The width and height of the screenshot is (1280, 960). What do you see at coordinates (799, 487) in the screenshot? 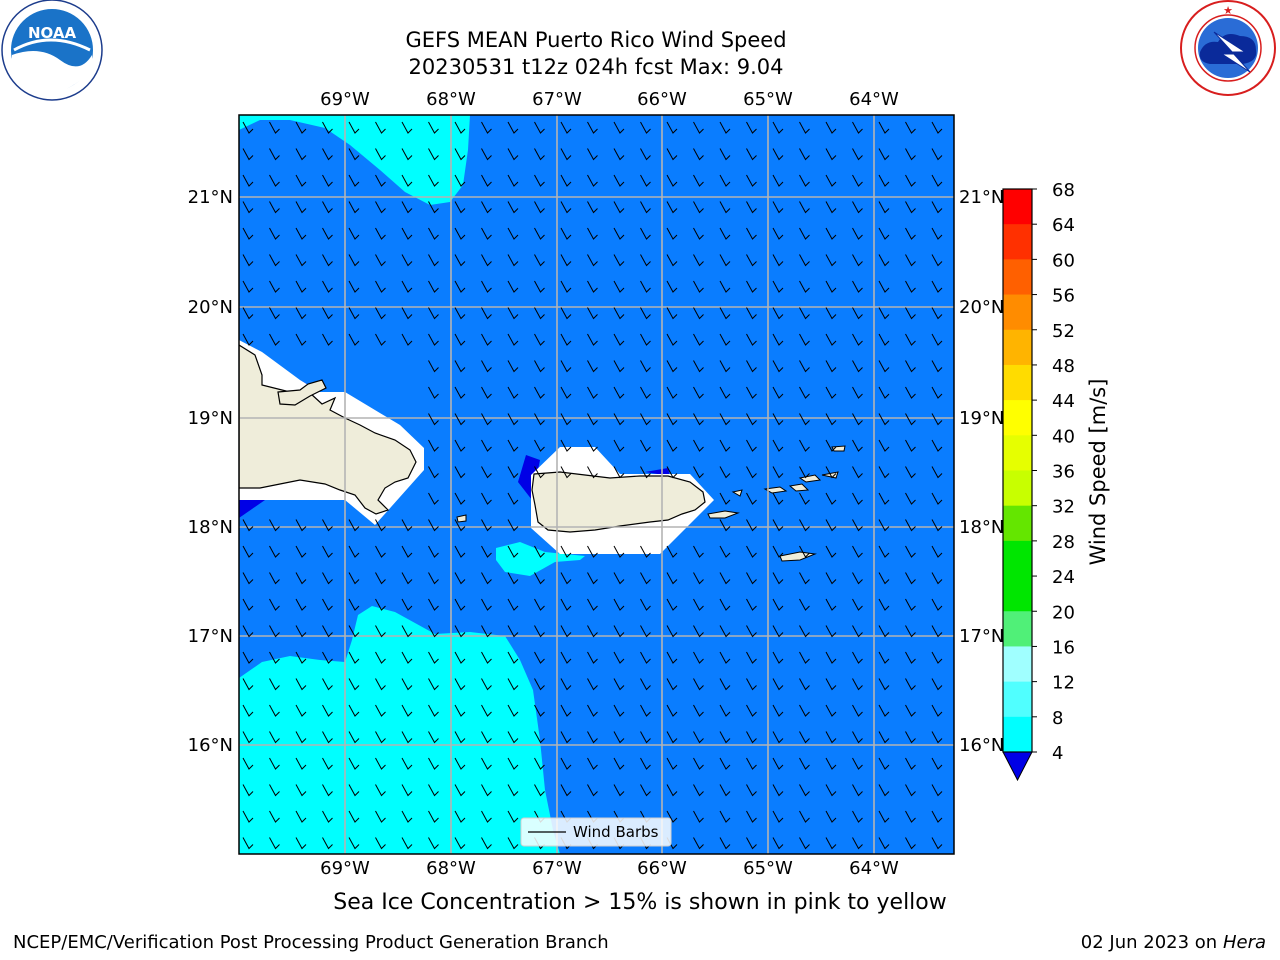
I see `island-st-john` at bounding box center [799, 487].